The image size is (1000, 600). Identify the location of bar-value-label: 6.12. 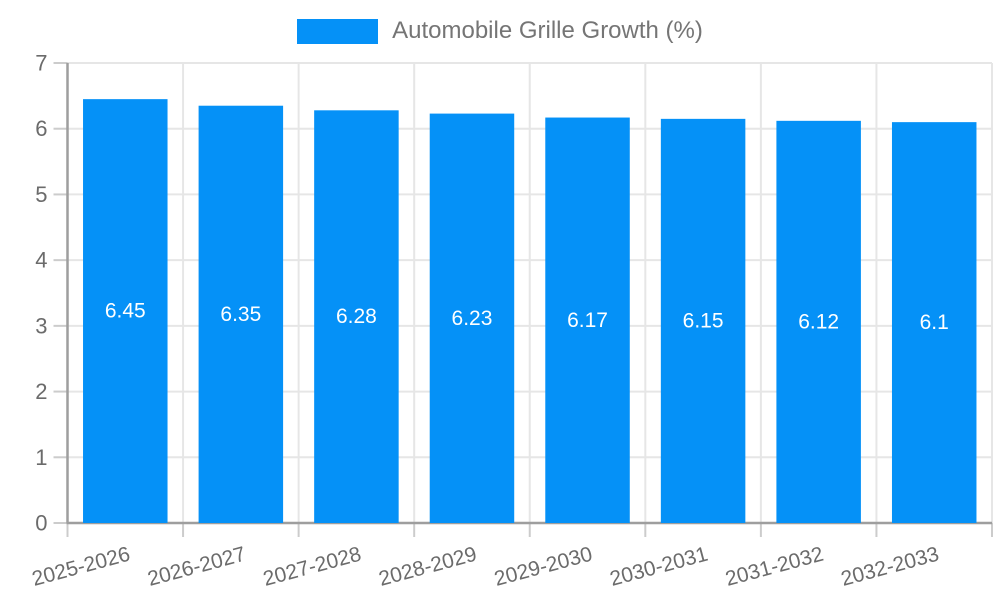
(818, 321).